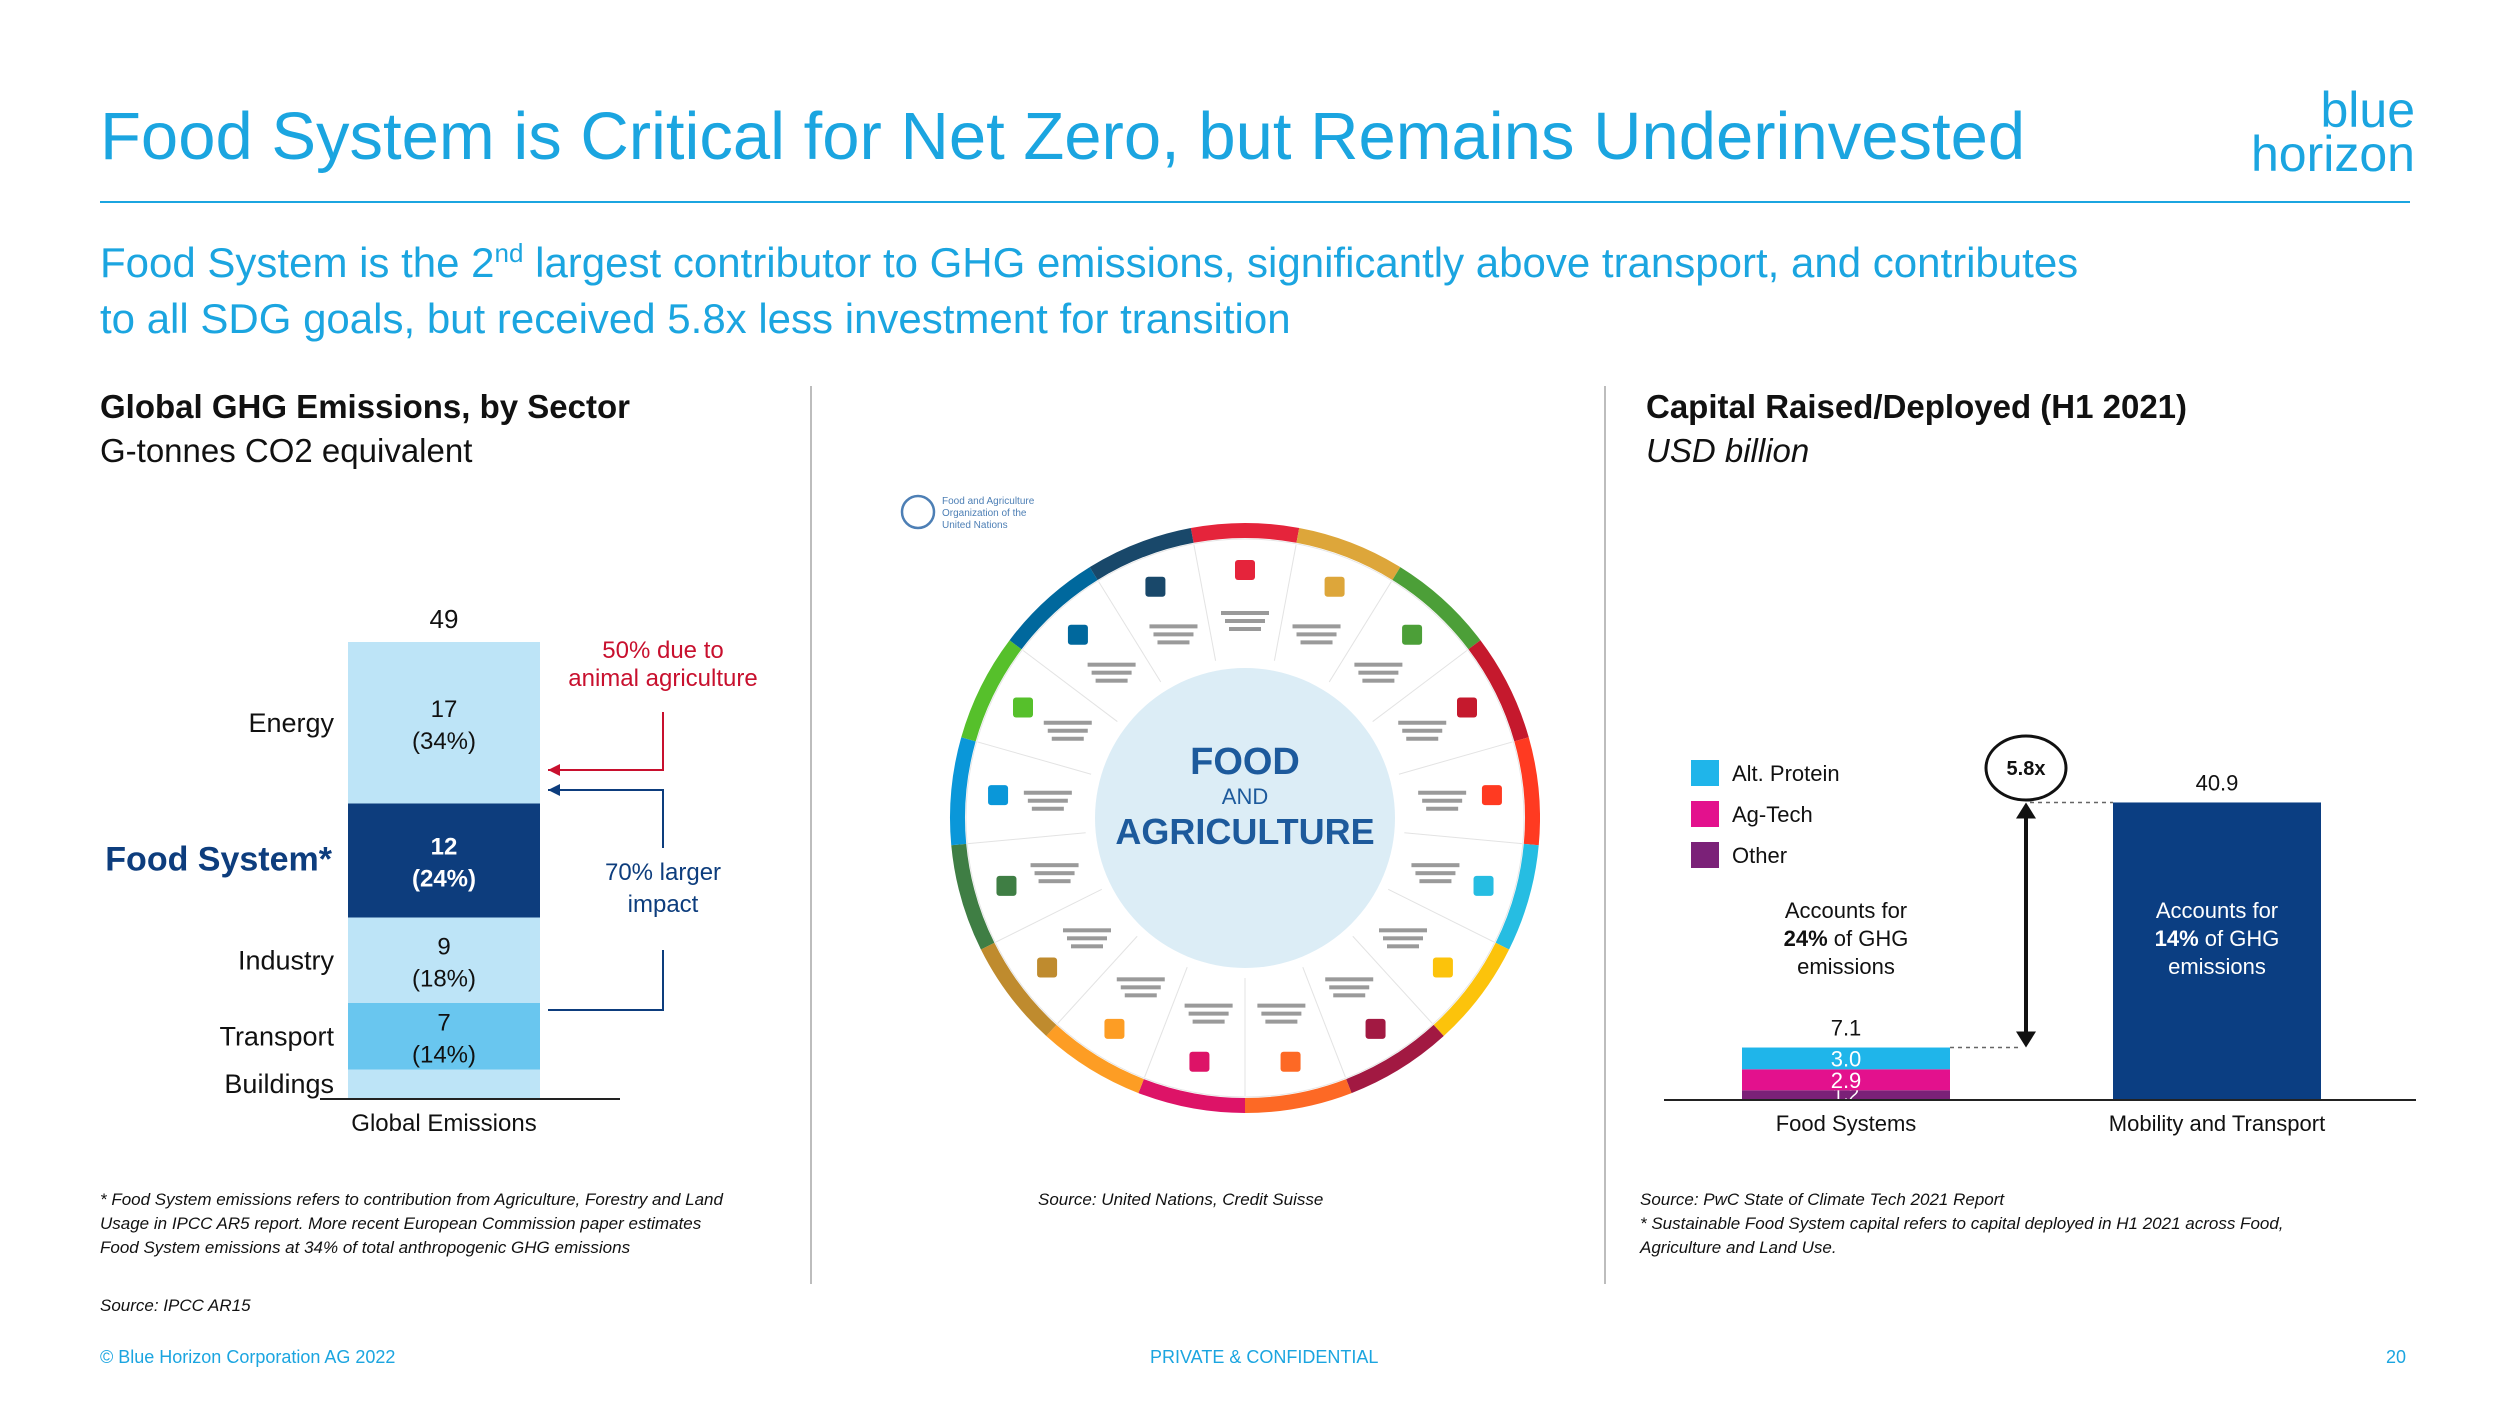 The image size is (2500, 1406). What do you see at coordinates (248, 1357) in the screenshot?
I see `footer-copyright: © Blue Horizon Corporation AG 2022` at bounding box center [248, 1357].